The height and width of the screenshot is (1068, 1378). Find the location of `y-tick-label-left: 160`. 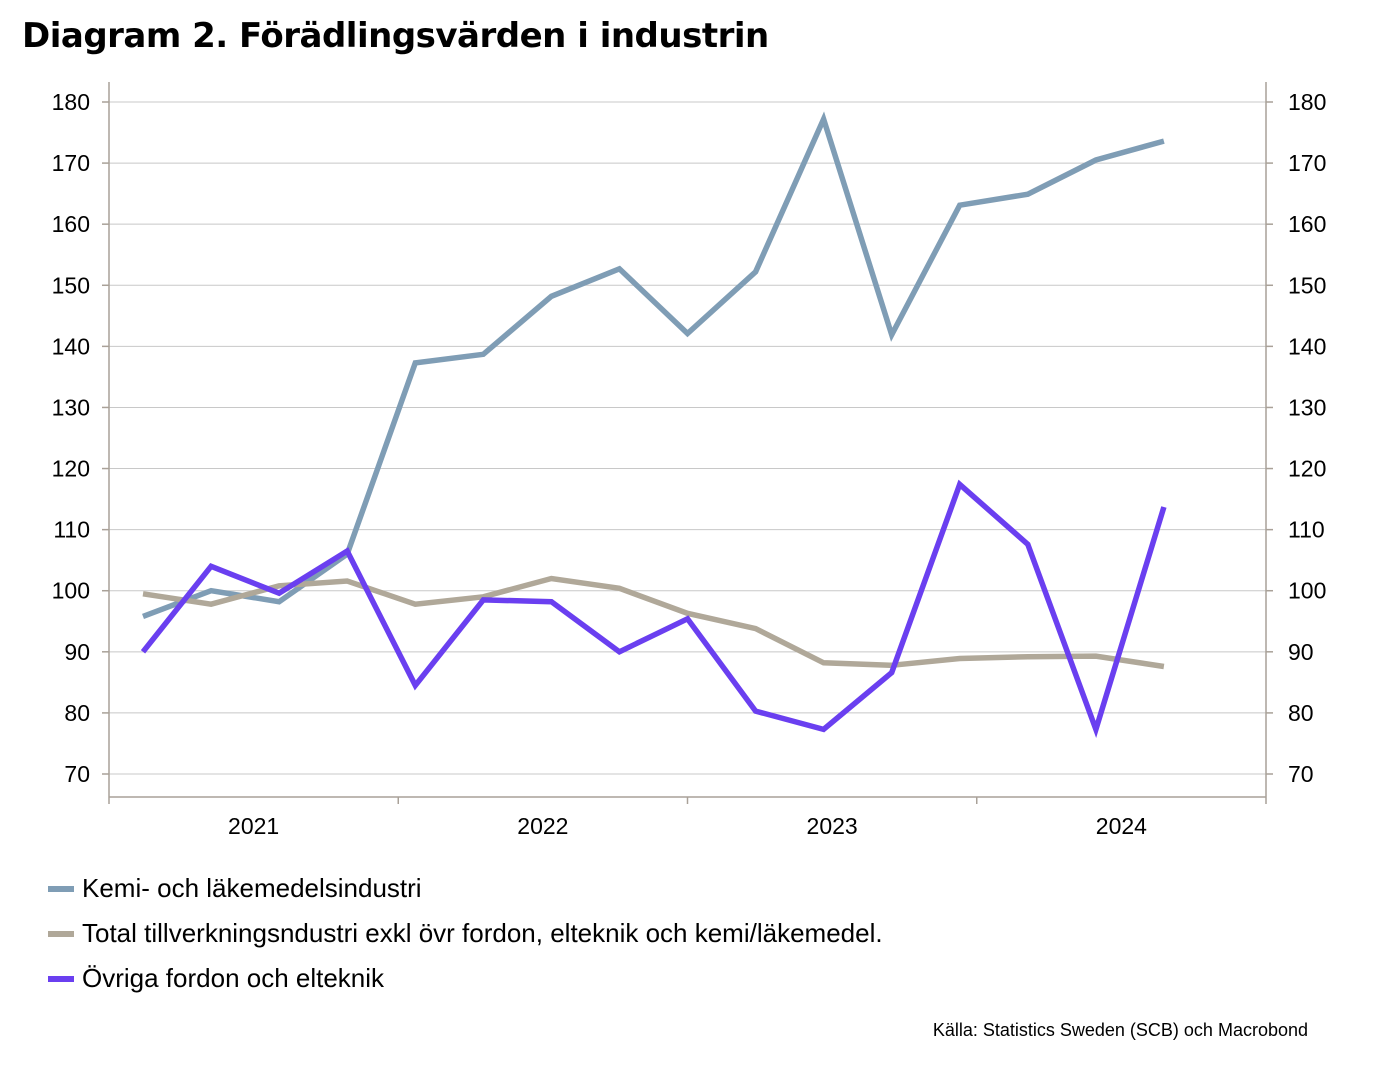

y-tick-label-left: 160 is located at coordinates (71, 224).